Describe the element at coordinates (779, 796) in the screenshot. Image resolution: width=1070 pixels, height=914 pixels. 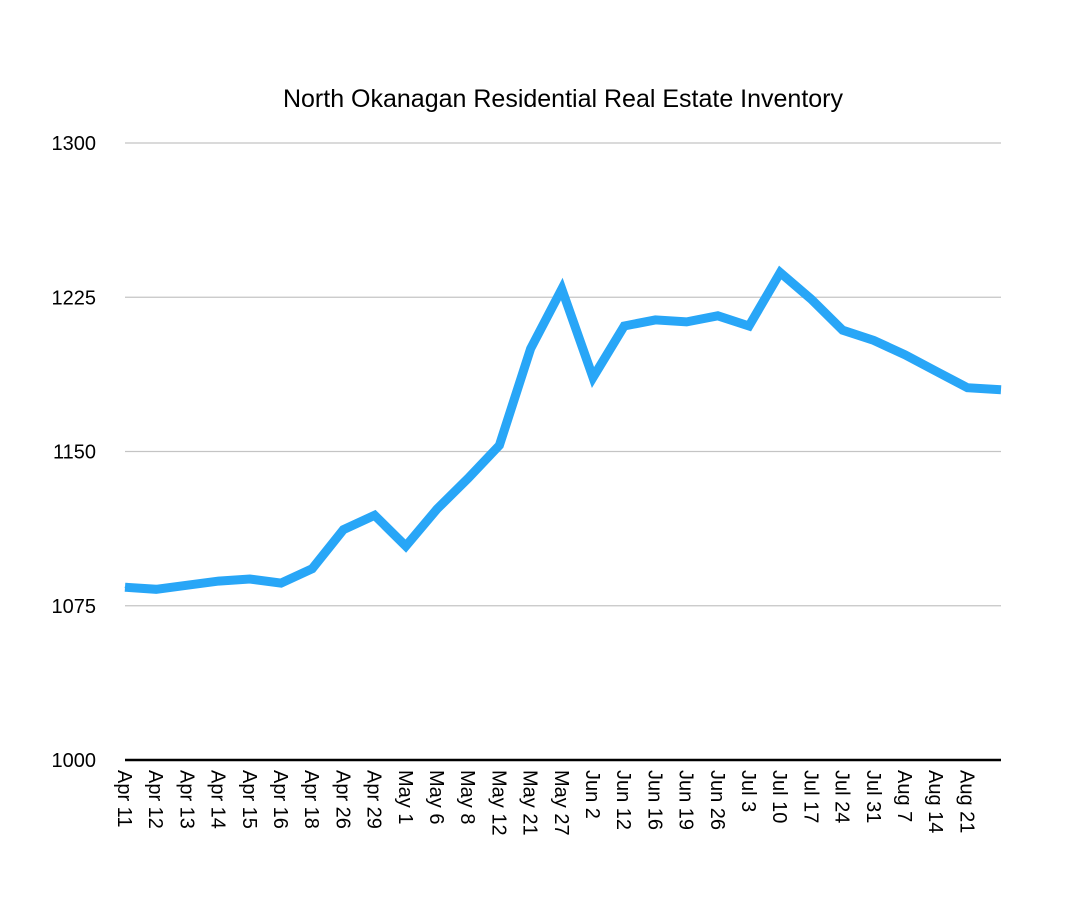
I see `x-tick-label: Jul 10` at that location.